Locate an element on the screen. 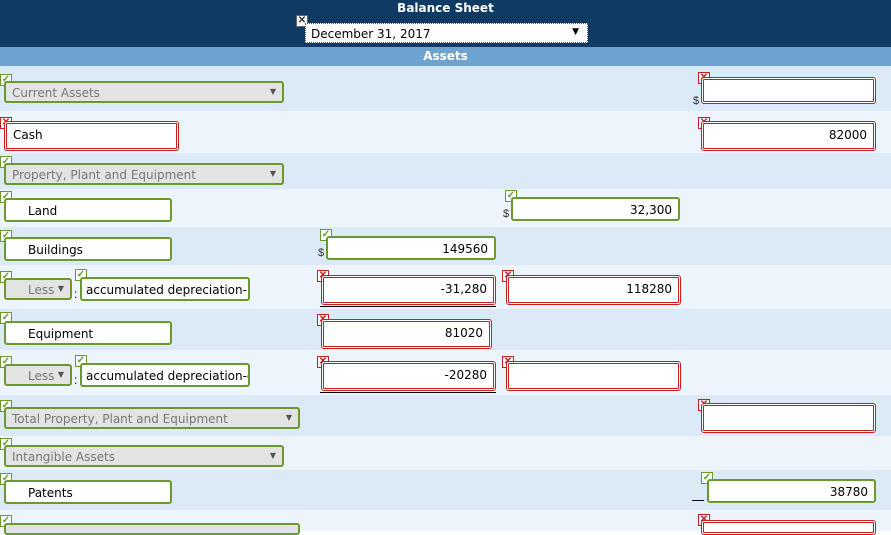 This screenshot has height=535, width=891. land-label-input: Land is located at coordinates (88, 210).